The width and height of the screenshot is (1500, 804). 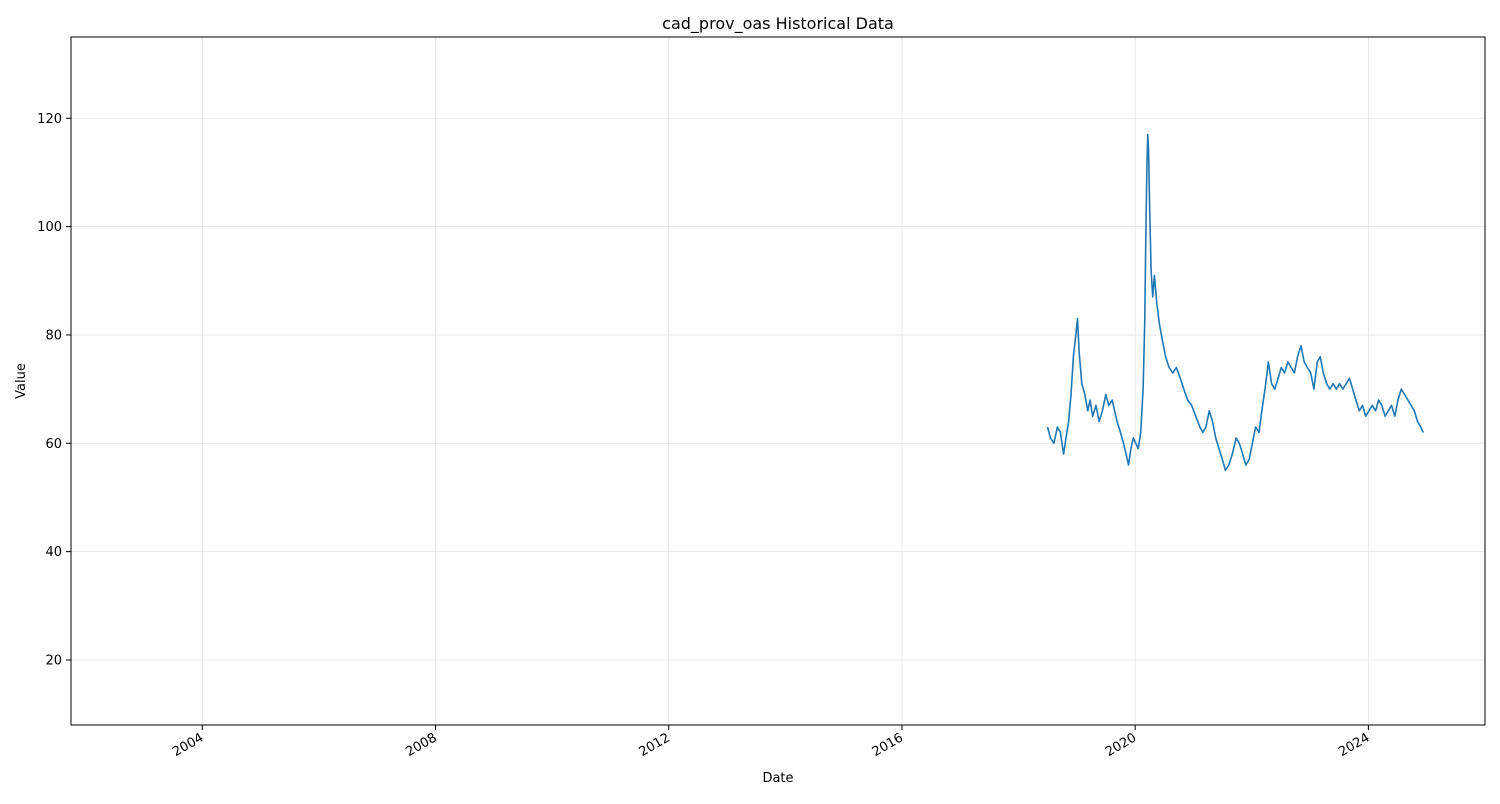 I want to click on x-axis-label: Date, so click(x=777, y=778).